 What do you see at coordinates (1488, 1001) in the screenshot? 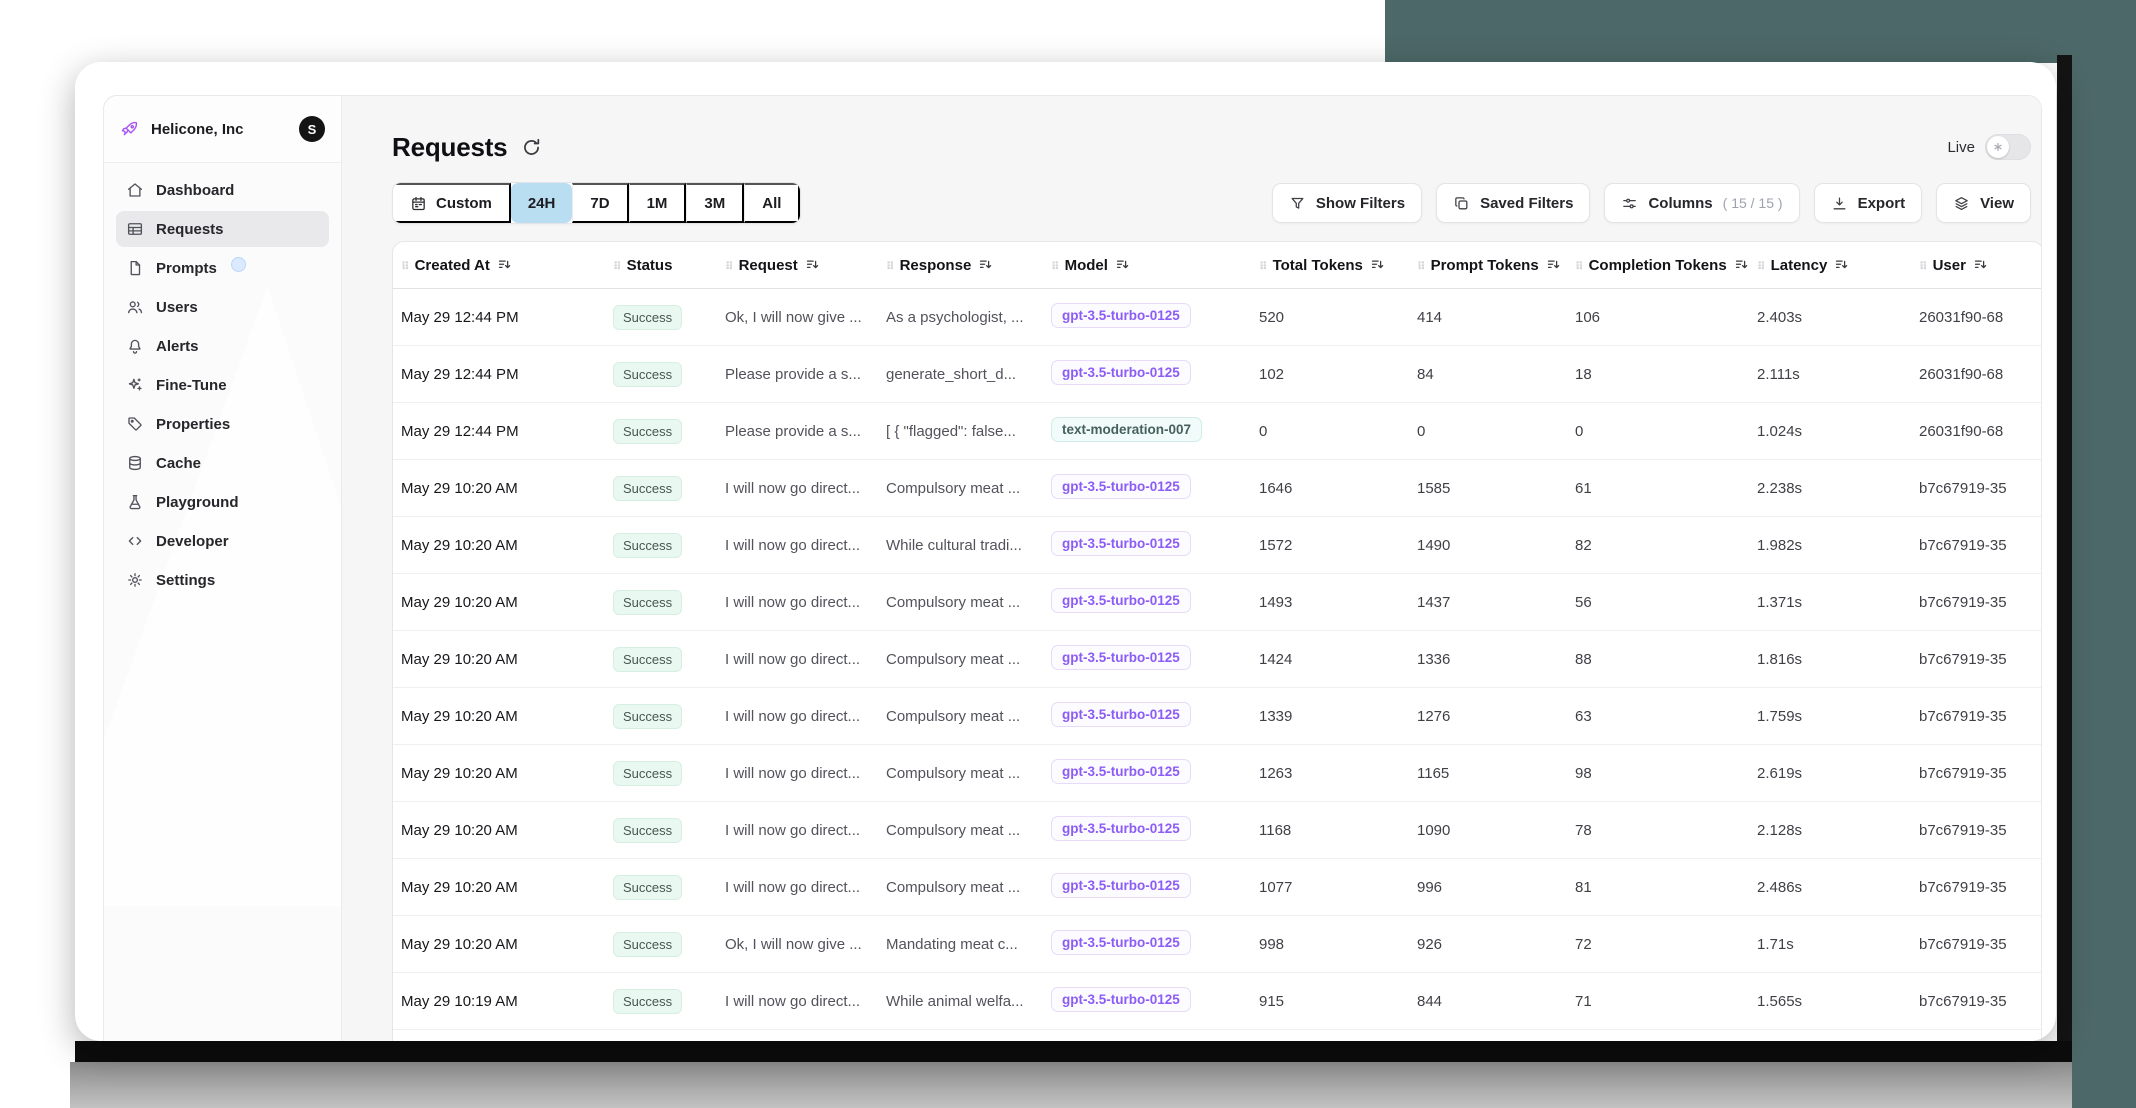
I see `prompt-tokens-cell: 844` at bounding box center [1488, 1001].